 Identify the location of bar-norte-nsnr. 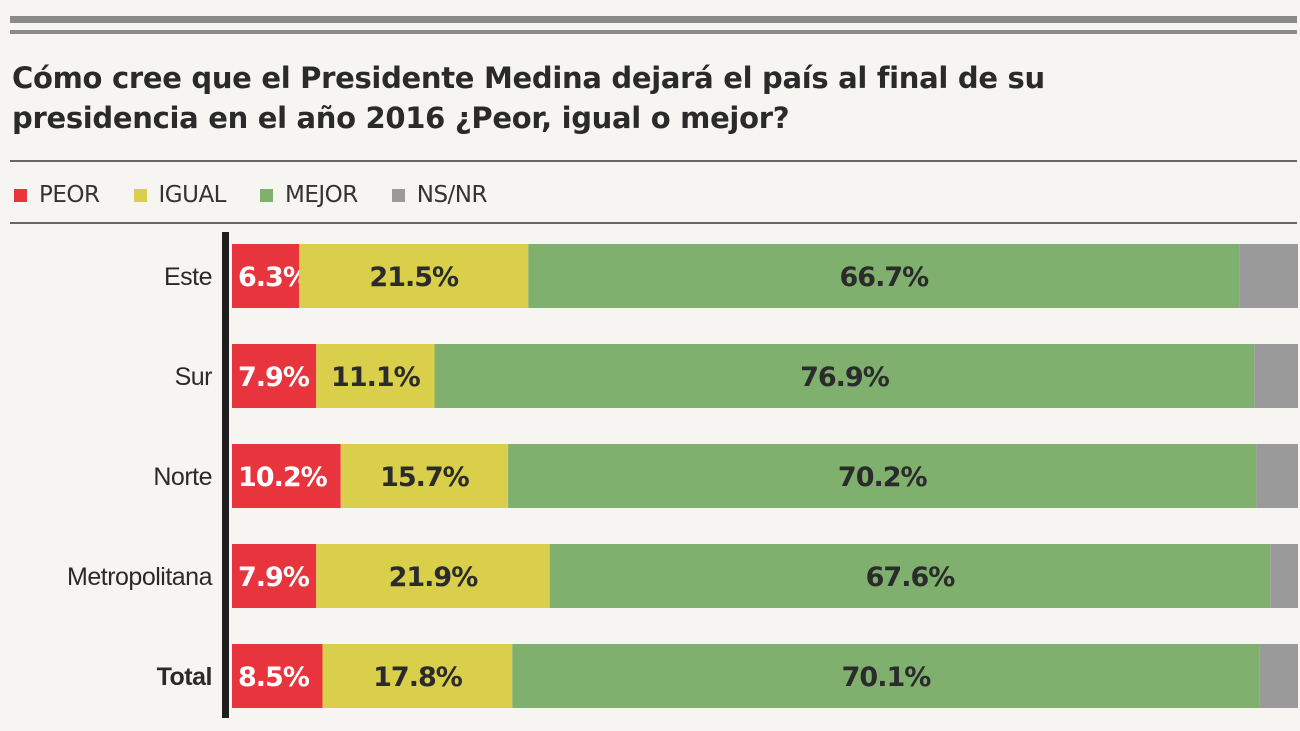
(1277, 476).